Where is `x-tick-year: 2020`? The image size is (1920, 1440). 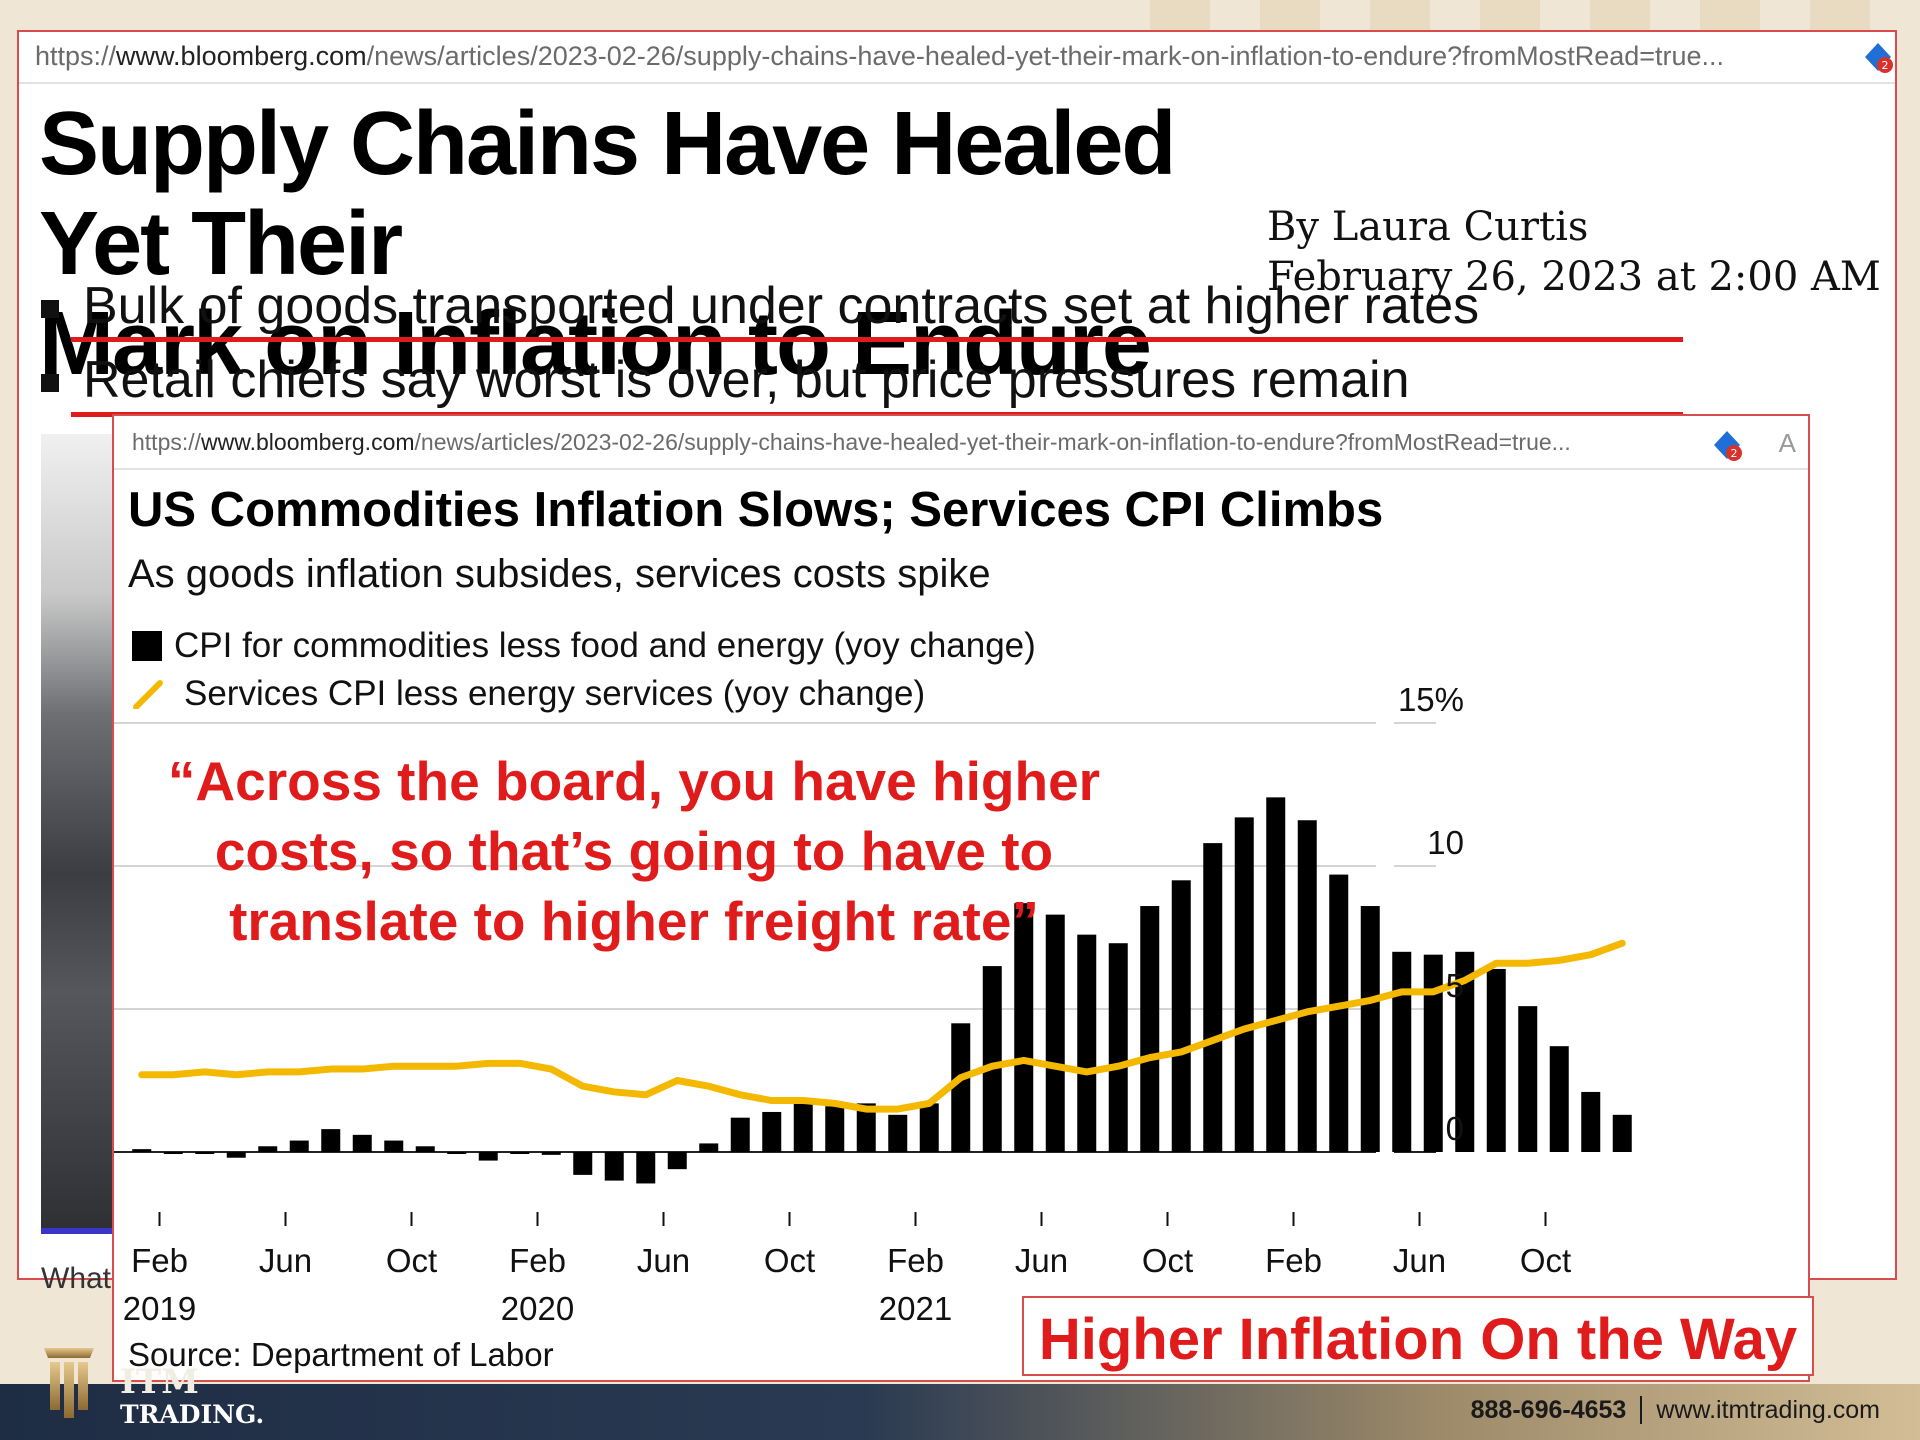
x-tick-year: 2020 is located at coordinates (537, 1308).